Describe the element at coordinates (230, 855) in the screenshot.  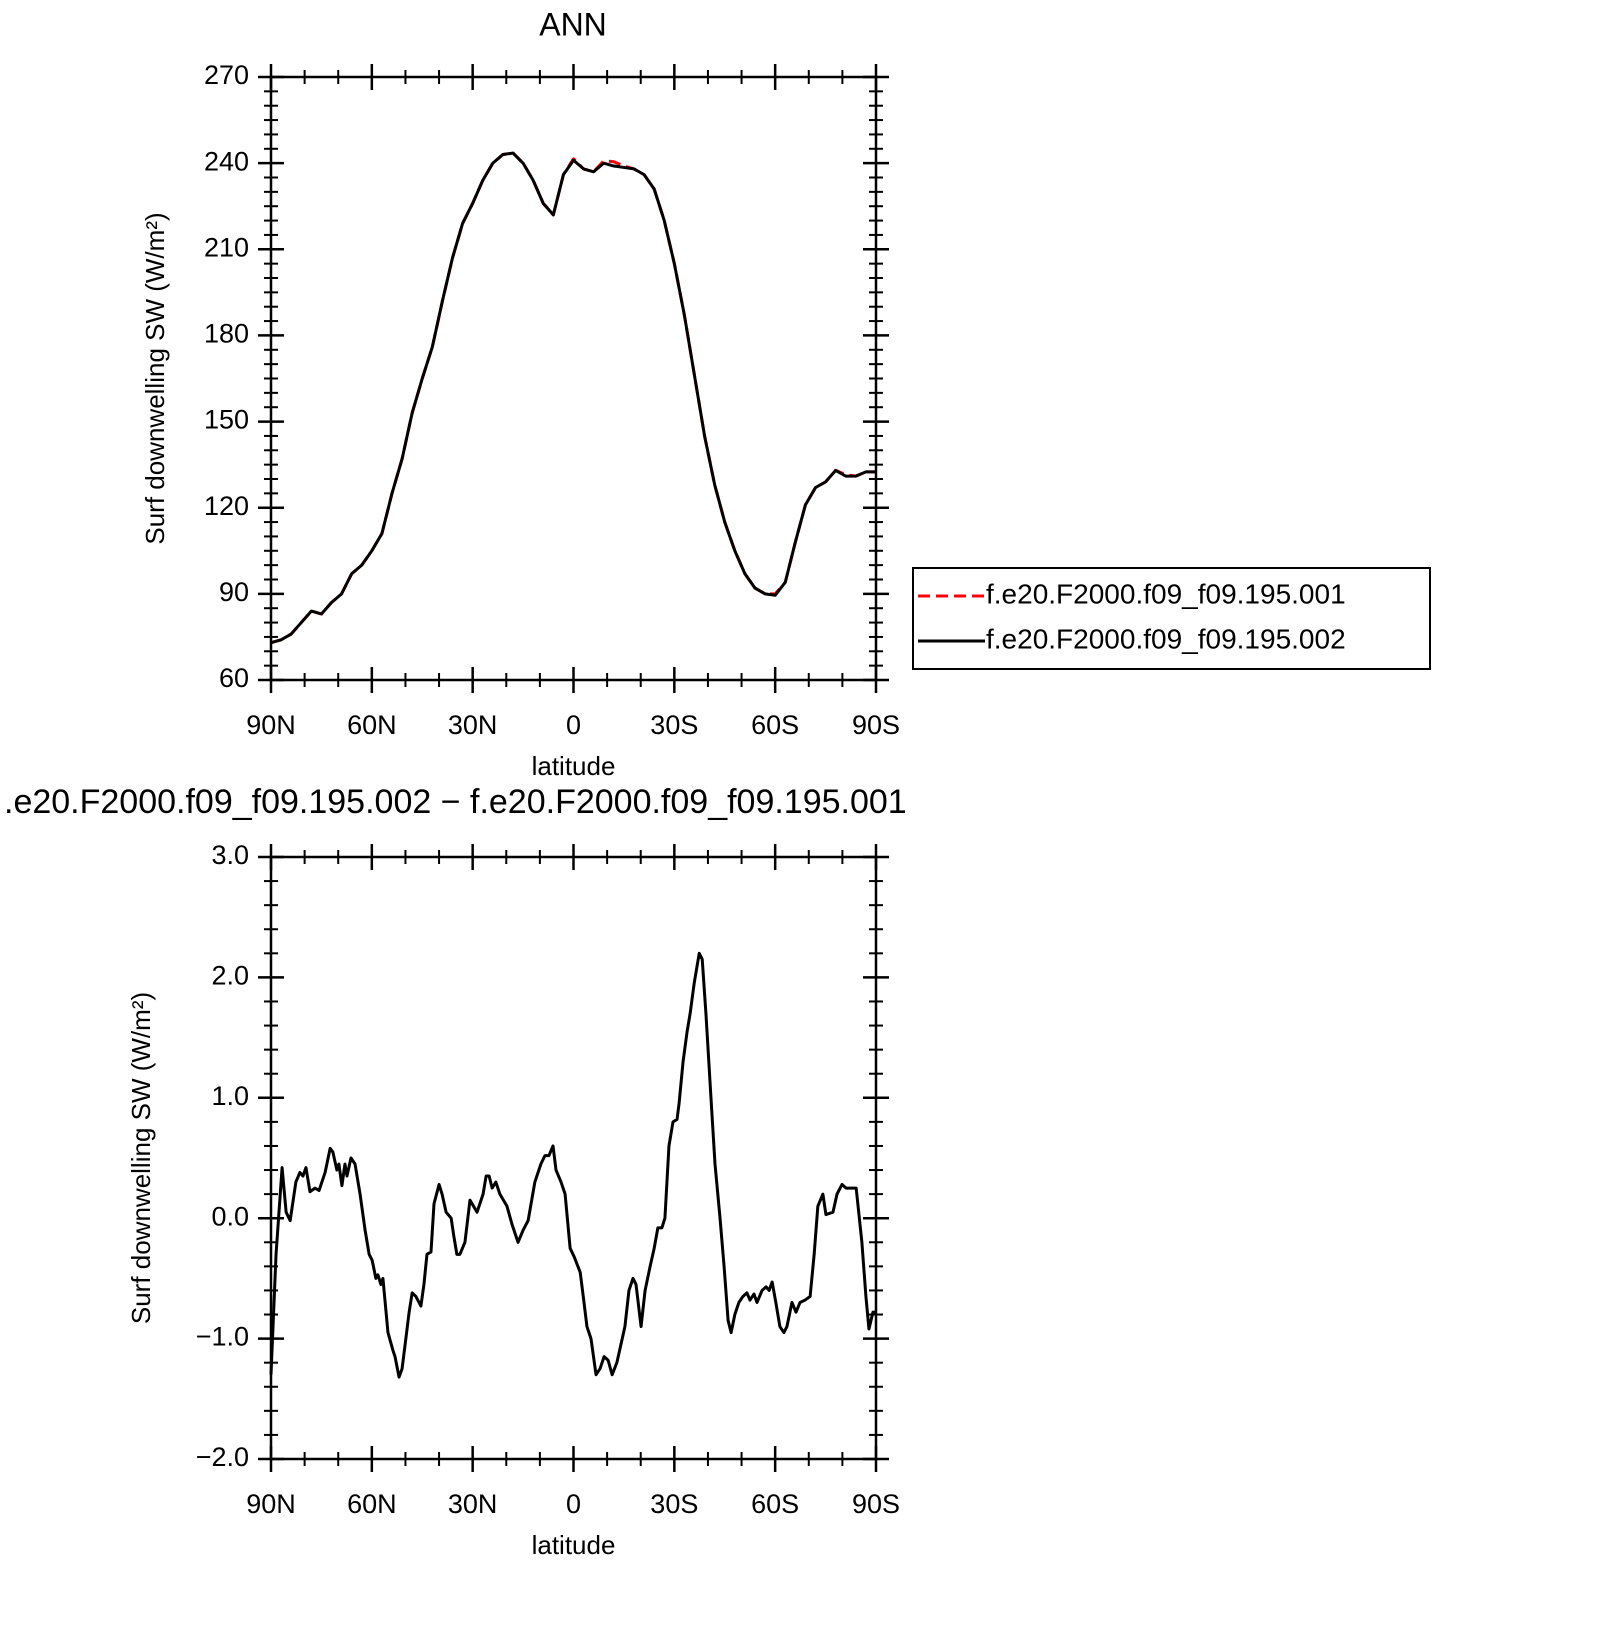
I see `y-tick-label: 3.0` at that location.